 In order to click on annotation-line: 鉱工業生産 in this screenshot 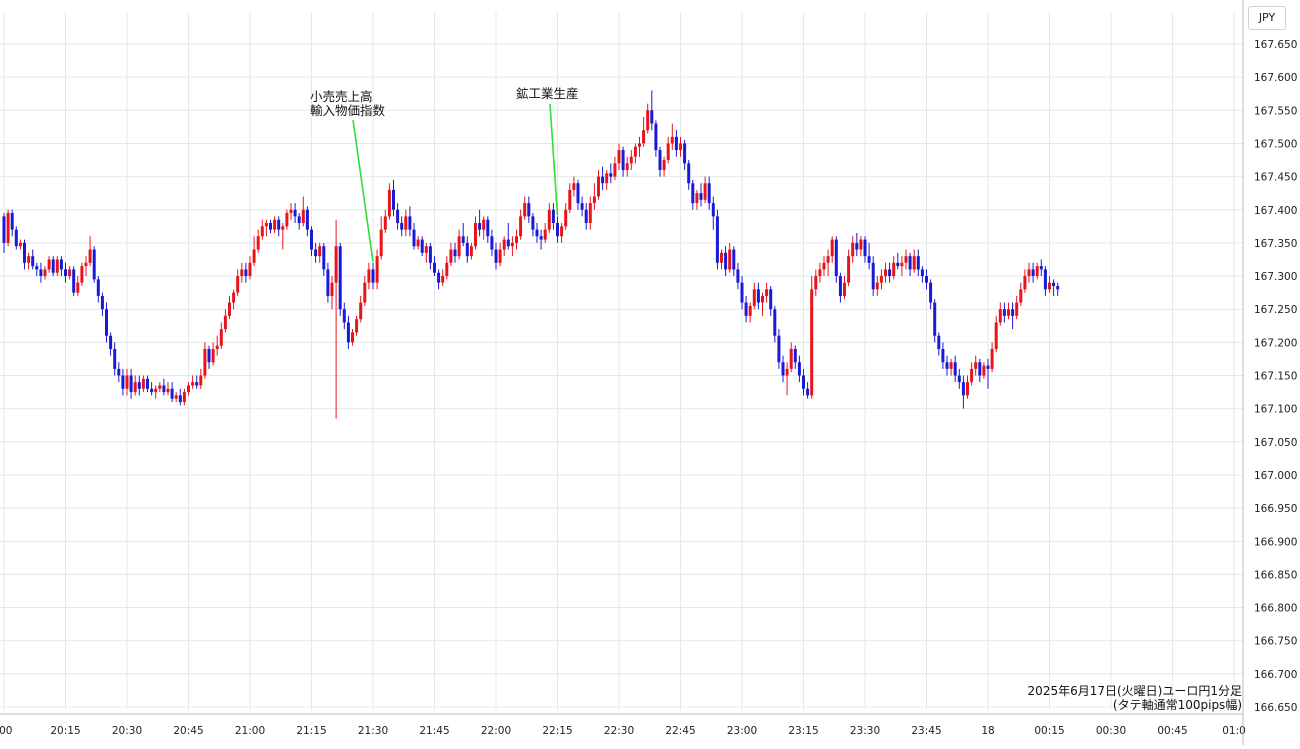, I will do `click(547, 93)`.